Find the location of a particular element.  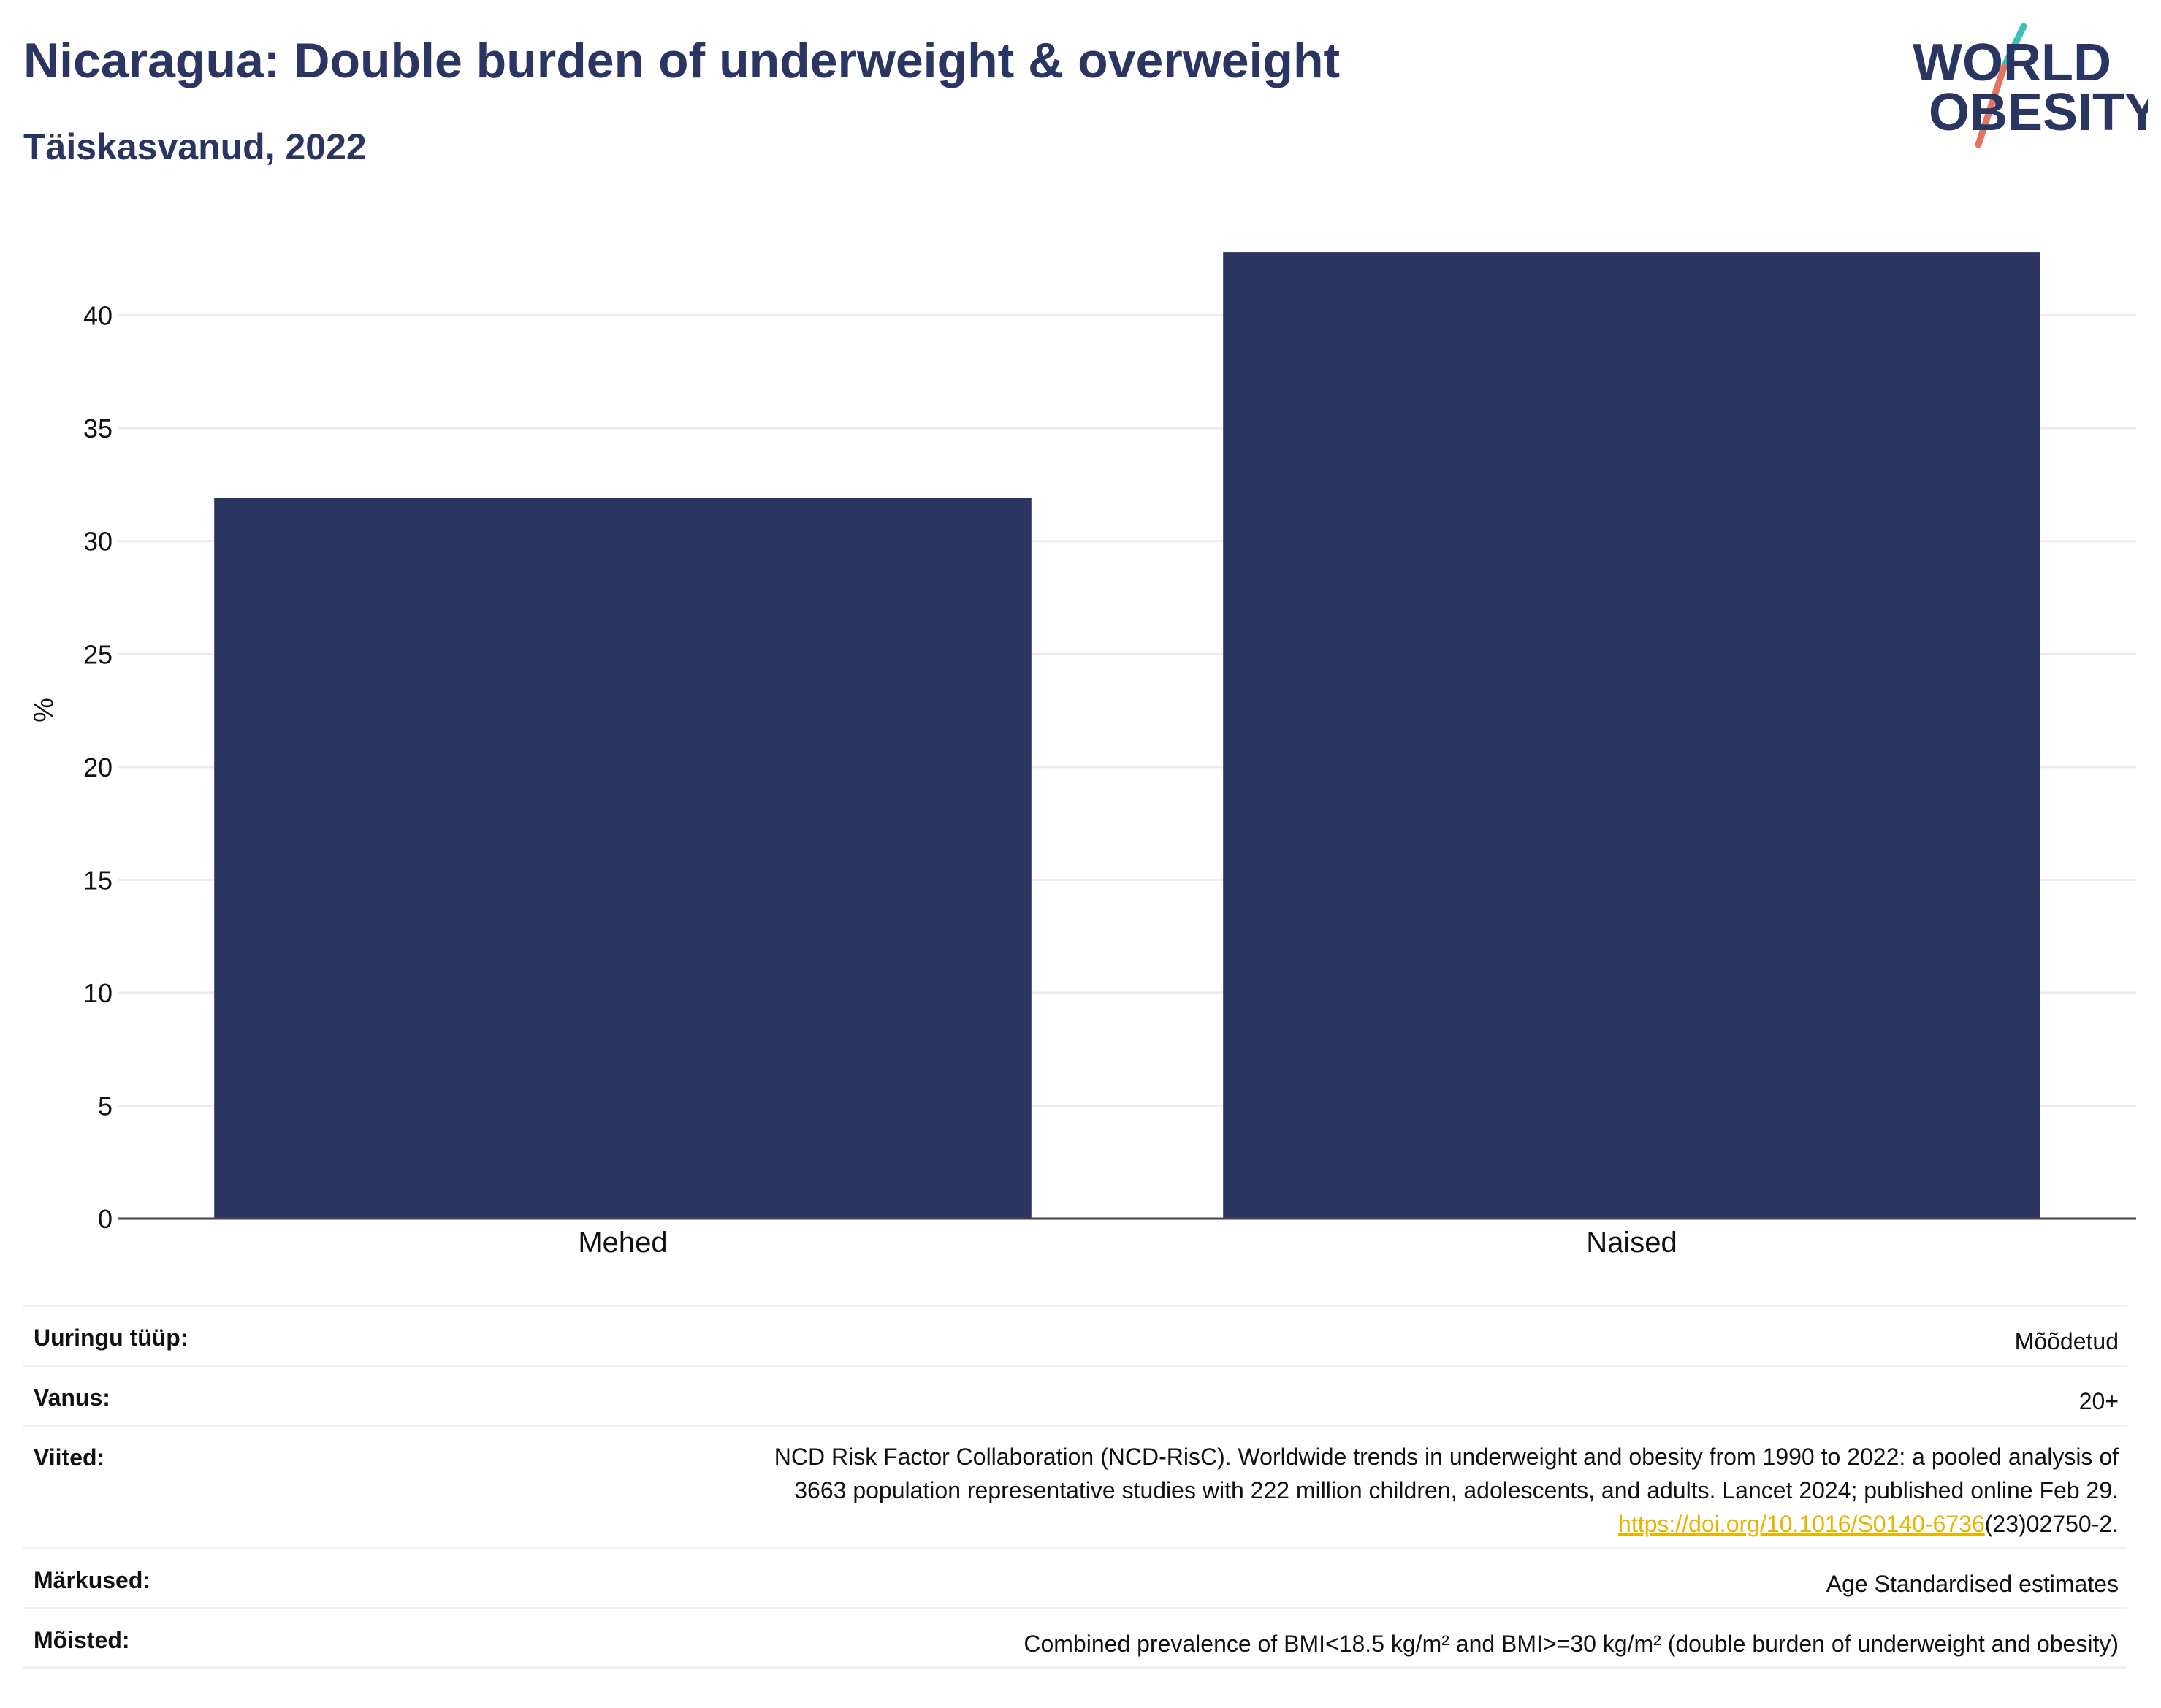

y-tick-label: 35 is located at coordinates (98, 428).